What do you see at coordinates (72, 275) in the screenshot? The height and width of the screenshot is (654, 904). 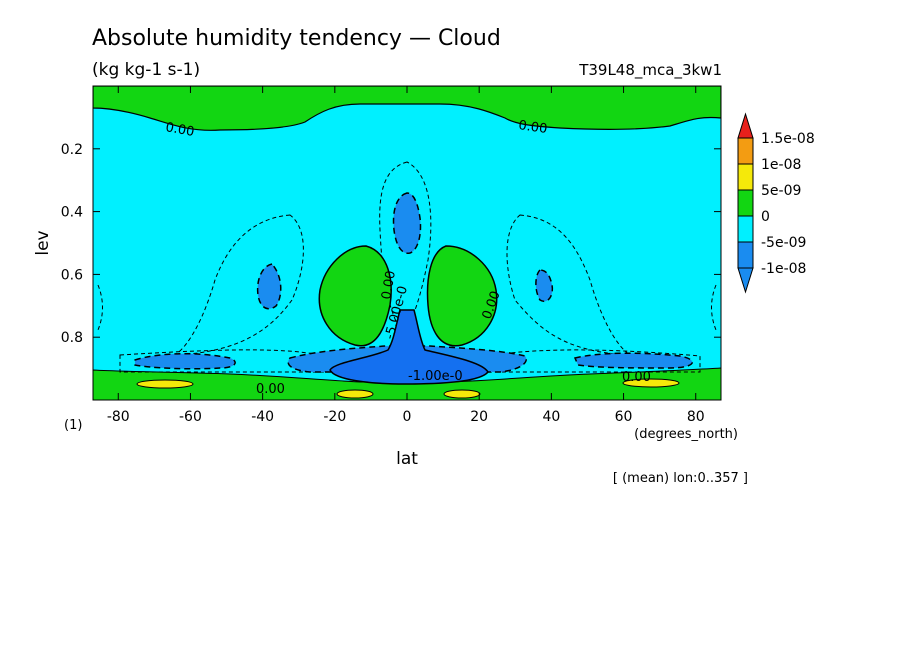 I see `y-tick-label: 0.6` at bounding box center [72, 275].